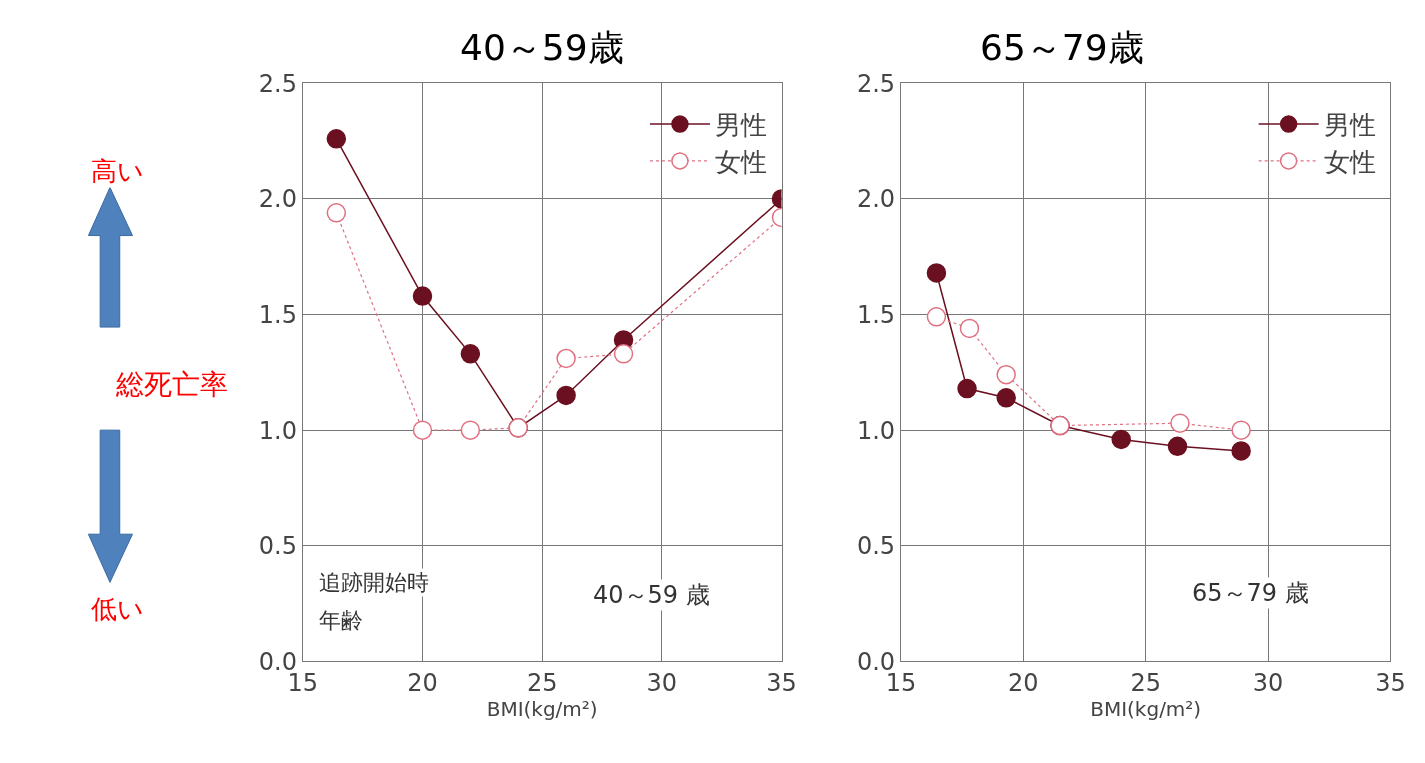 The width and height of the screenshot is (1425, 763). I want to click on annotation: 年齢, so click(341, 620).